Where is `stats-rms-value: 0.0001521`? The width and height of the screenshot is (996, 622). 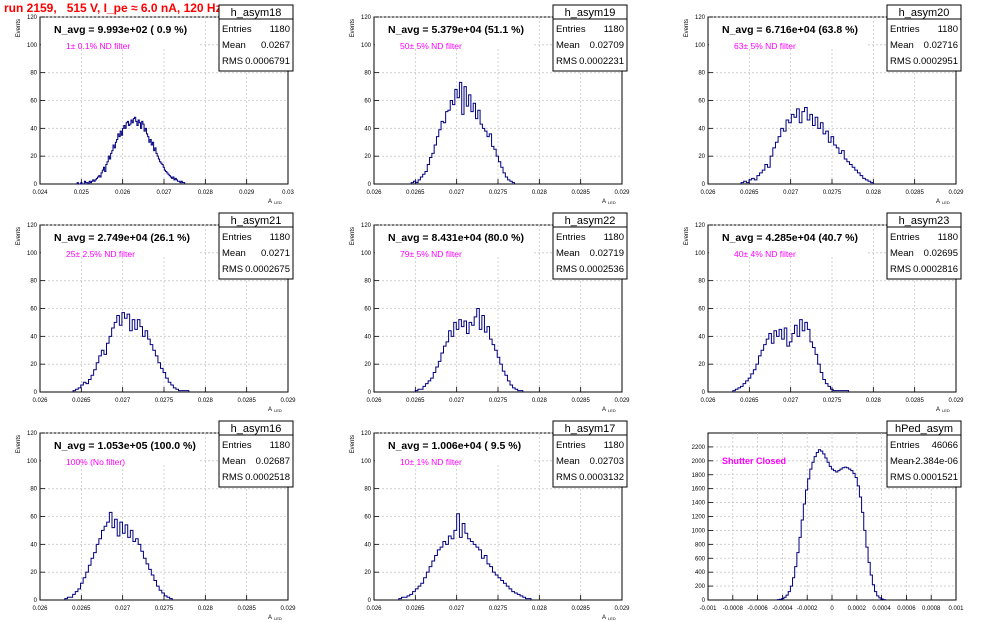 stats-rms-value: 0.0001521 is located at coordinates (935, 477).